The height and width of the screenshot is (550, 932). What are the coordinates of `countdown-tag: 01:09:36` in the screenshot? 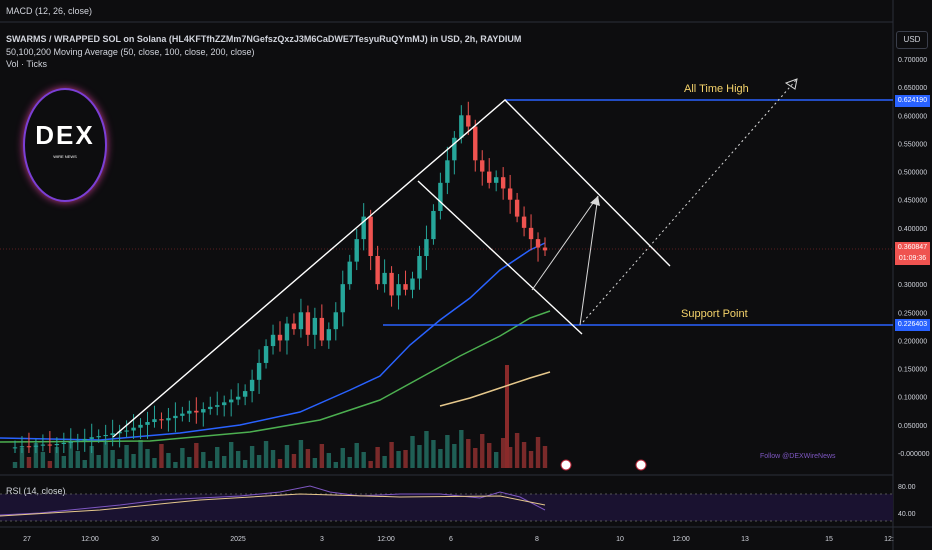 It's located at (912, 259).